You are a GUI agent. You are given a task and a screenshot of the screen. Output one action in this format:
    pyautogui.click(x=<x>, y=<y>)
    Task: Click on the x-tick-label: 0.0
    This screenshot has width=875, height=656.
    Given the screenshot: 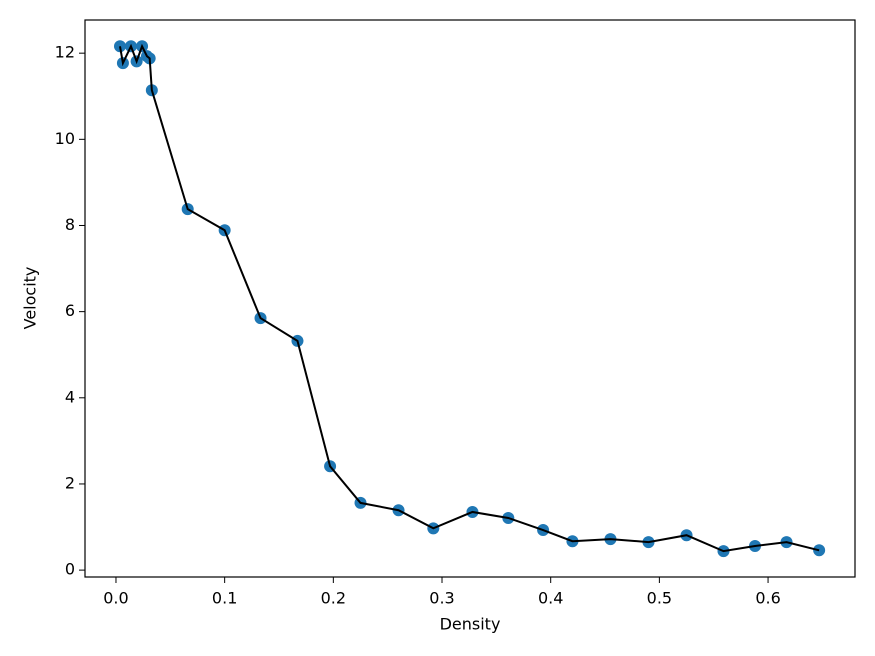 What is the action you would take?
    pyautogui.click(x=115, y=598)
    